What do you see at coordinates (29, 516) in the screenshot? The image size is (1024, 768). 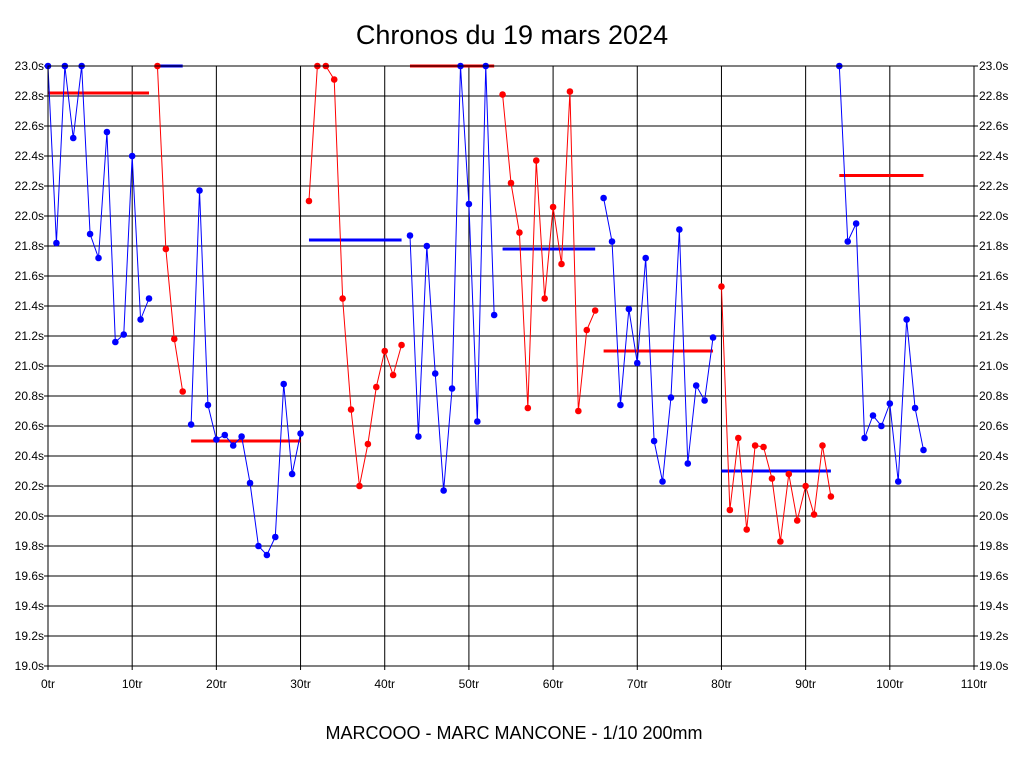 I see `y-tick-label-left: 20.0s` at bounding box center [29, 516].